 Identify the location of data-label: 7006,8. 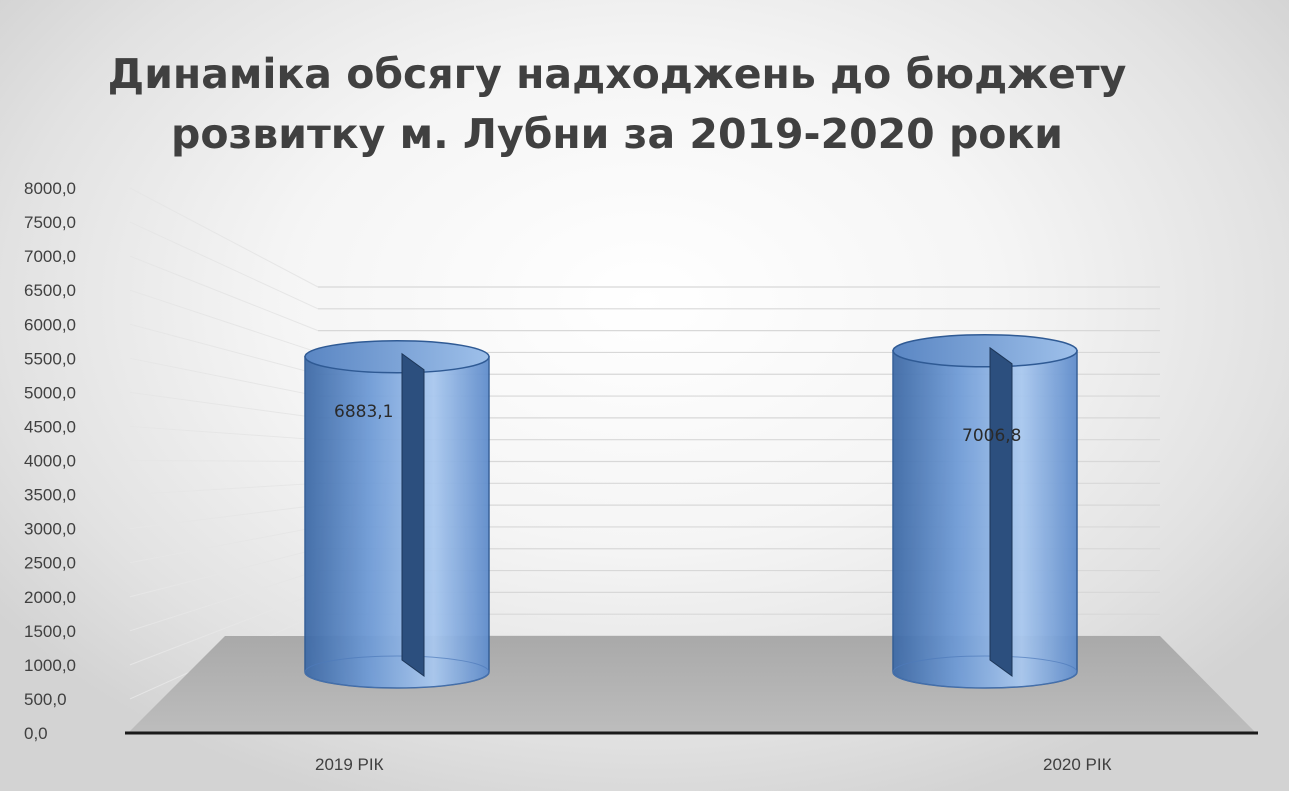
(991, 436).